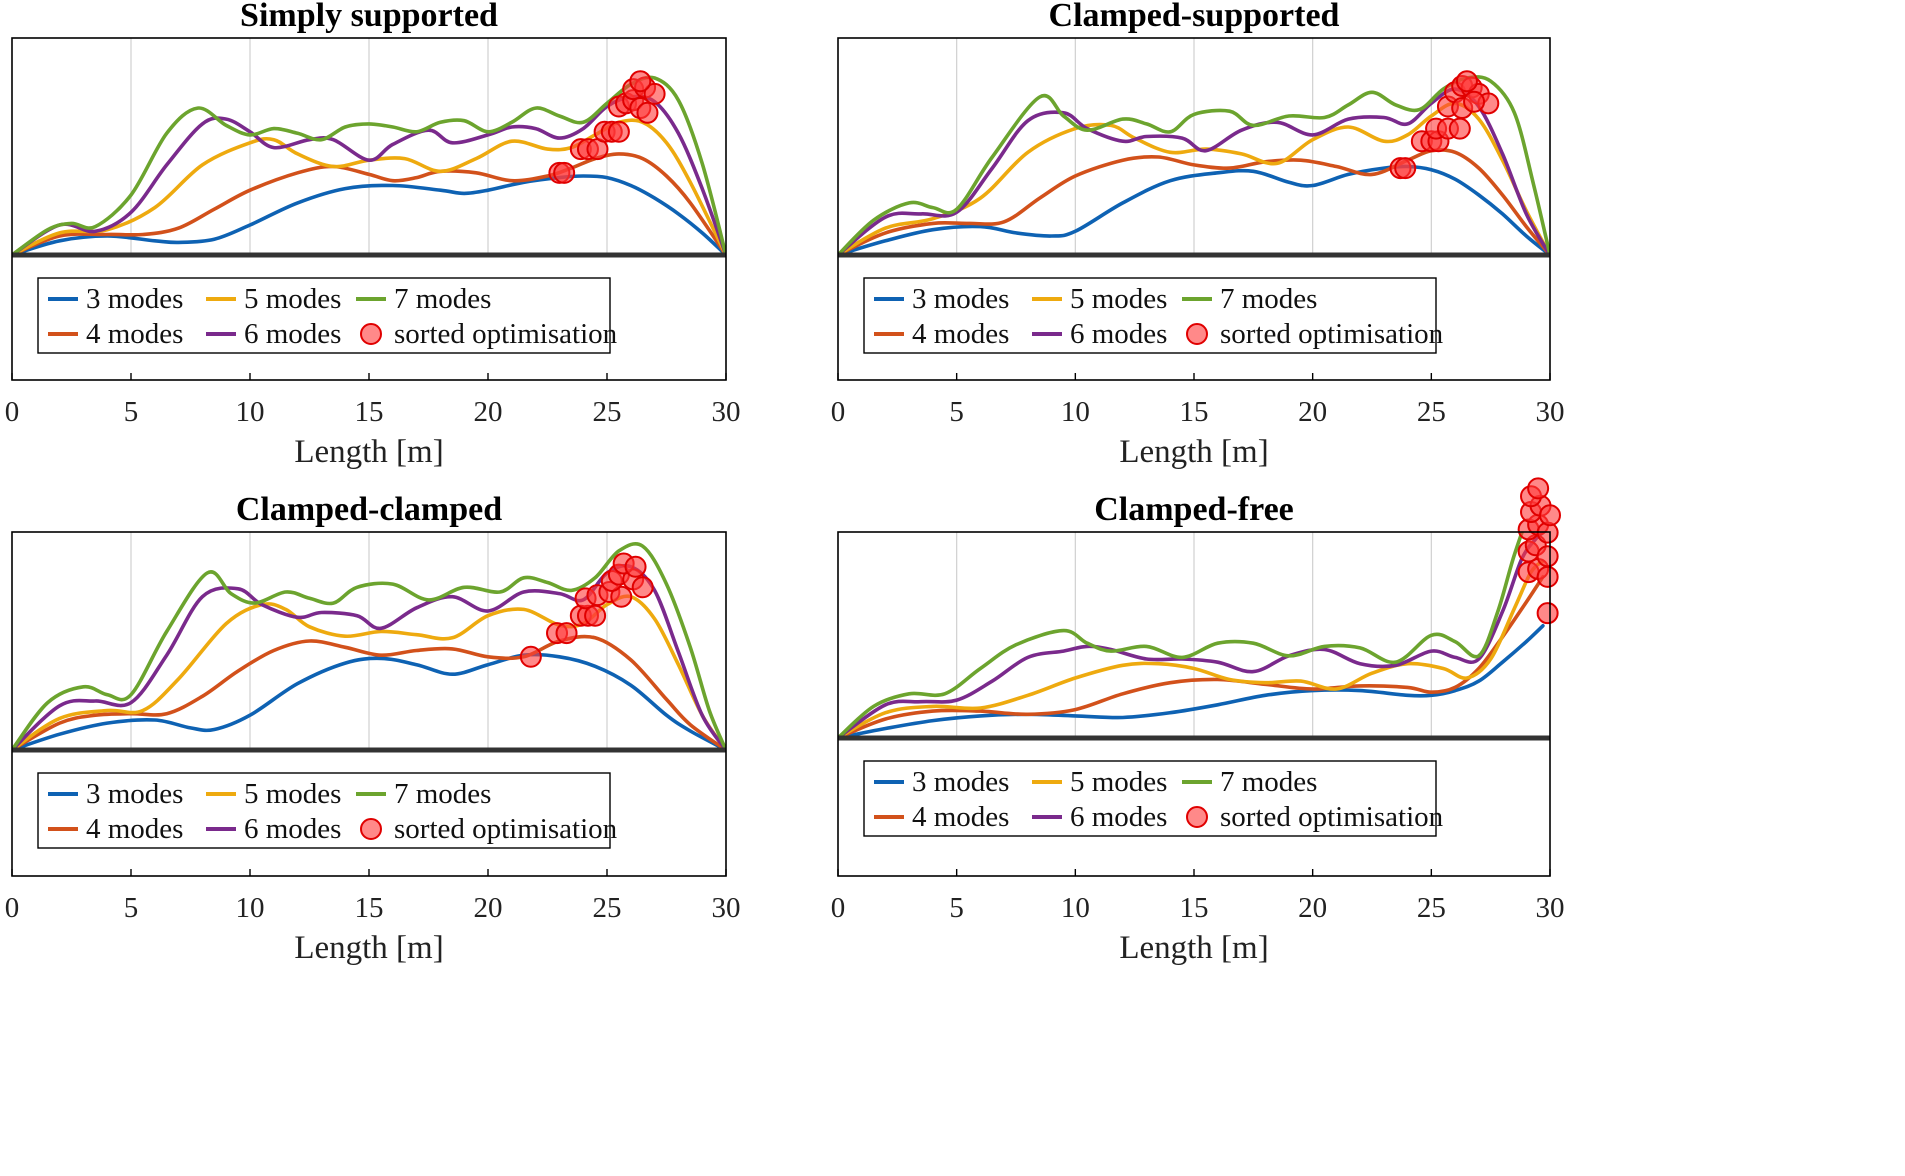  I want to click on series-group, so click(369, 647).